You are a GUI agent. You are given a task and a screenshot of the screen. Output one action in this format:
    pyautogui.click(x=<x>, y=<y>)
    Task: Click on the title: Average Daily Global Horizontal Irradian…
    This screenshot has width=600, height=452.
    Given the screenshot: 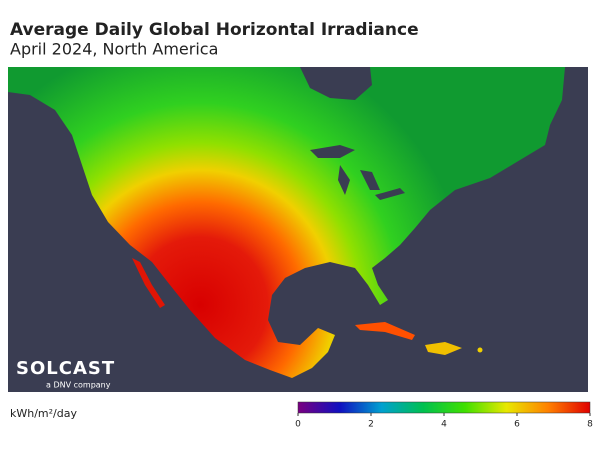 What is the action you would take?
    pyautogui.click(x=214, y=30)
    